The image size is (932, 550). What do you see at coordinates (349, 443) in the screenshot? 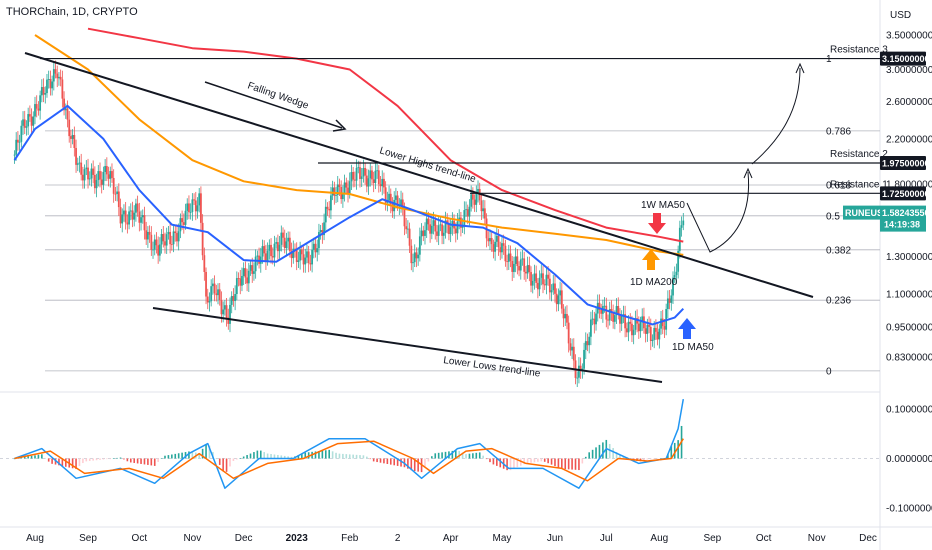
I see `macd-line` at bounding box center [349, 443].